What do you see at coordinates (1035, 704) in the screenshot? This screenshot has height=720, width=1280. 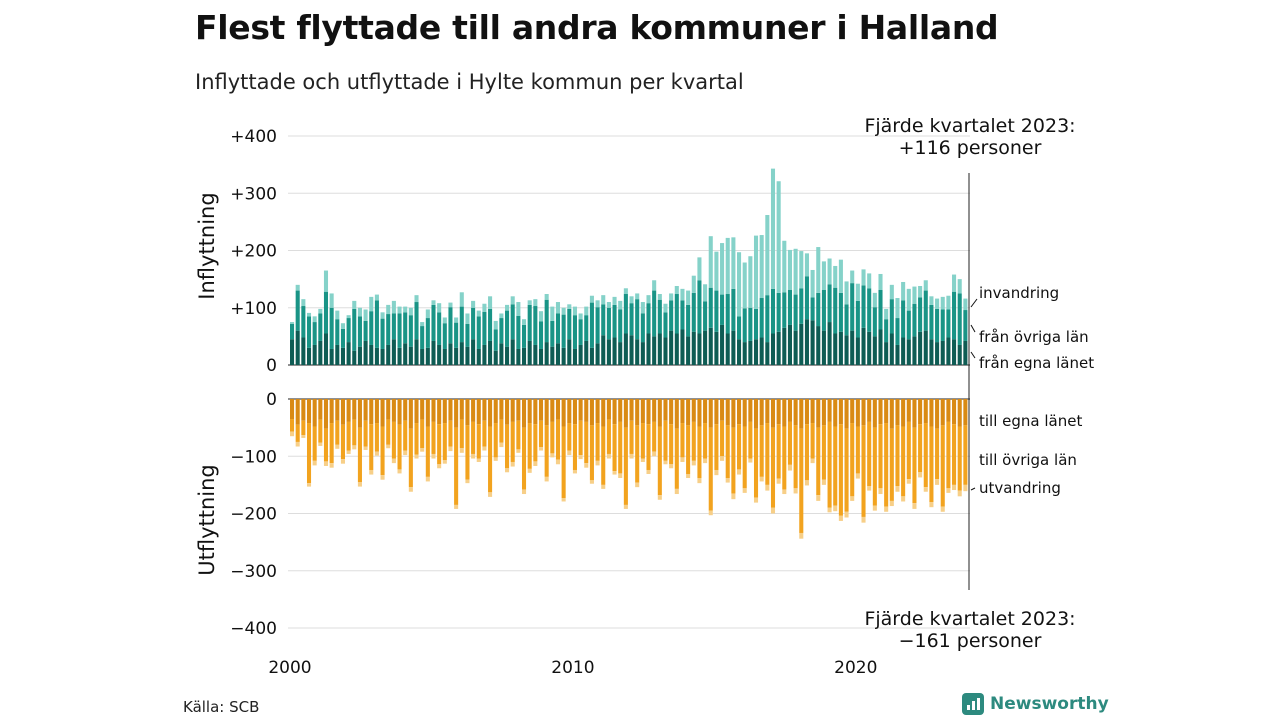 I see `brand-logo: Newsworthy` at bounding box center [1035, 704].